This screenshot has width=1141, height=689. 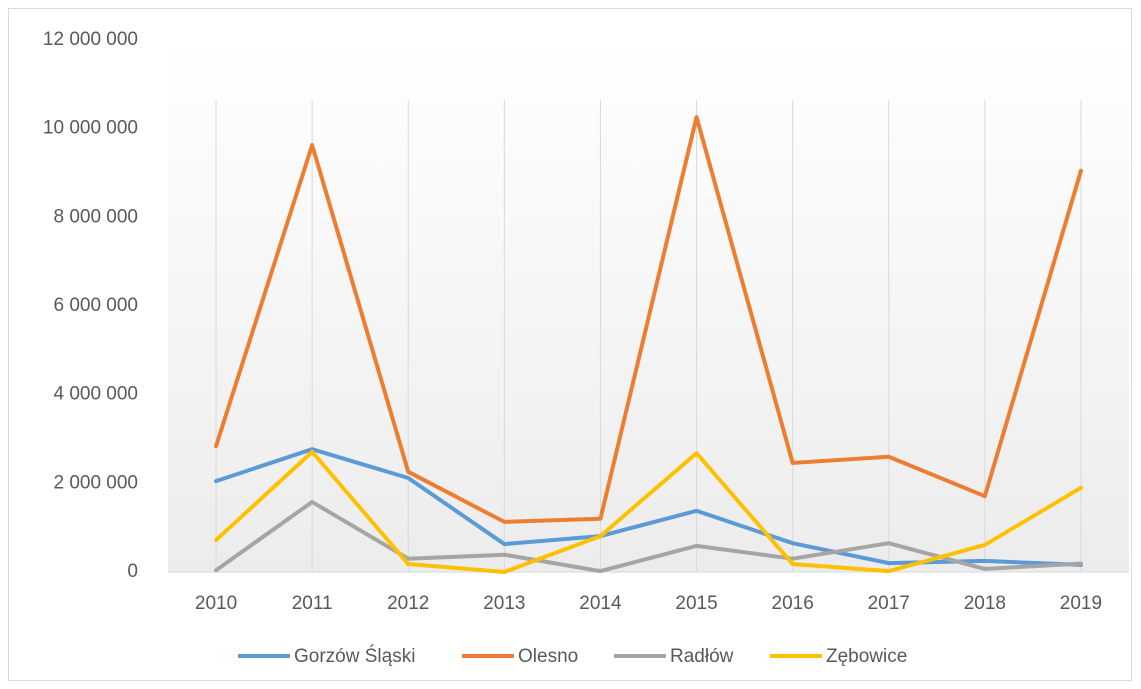 I want to click on y-tick-label: 4 000 000, so click(x=95, y=394).